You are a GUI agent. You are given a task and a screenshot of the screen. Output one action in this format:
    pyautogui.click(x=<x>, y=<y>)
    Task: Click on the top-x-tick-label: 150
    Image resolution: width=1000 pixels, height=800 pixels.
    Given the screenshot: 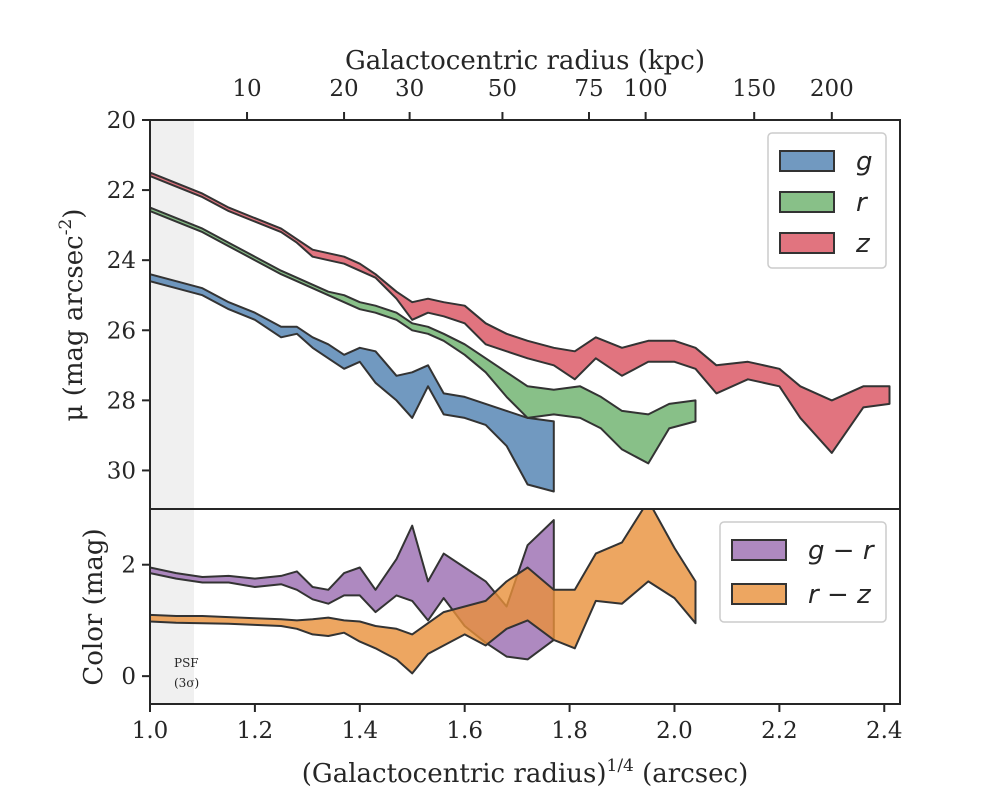 What is the action you would take?
    pyautogui.click(x=754, y=89)
    